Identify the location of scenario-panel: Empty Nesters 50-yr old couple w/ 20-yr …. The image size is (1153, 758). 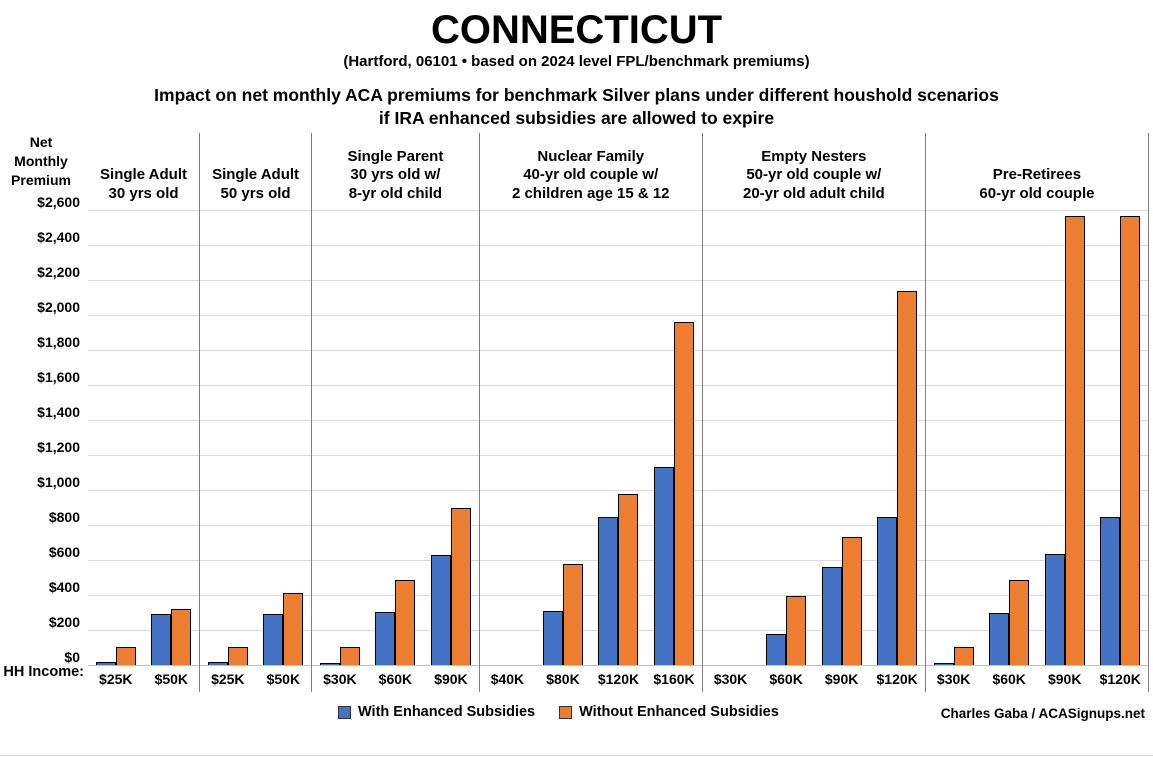
(814, 412).